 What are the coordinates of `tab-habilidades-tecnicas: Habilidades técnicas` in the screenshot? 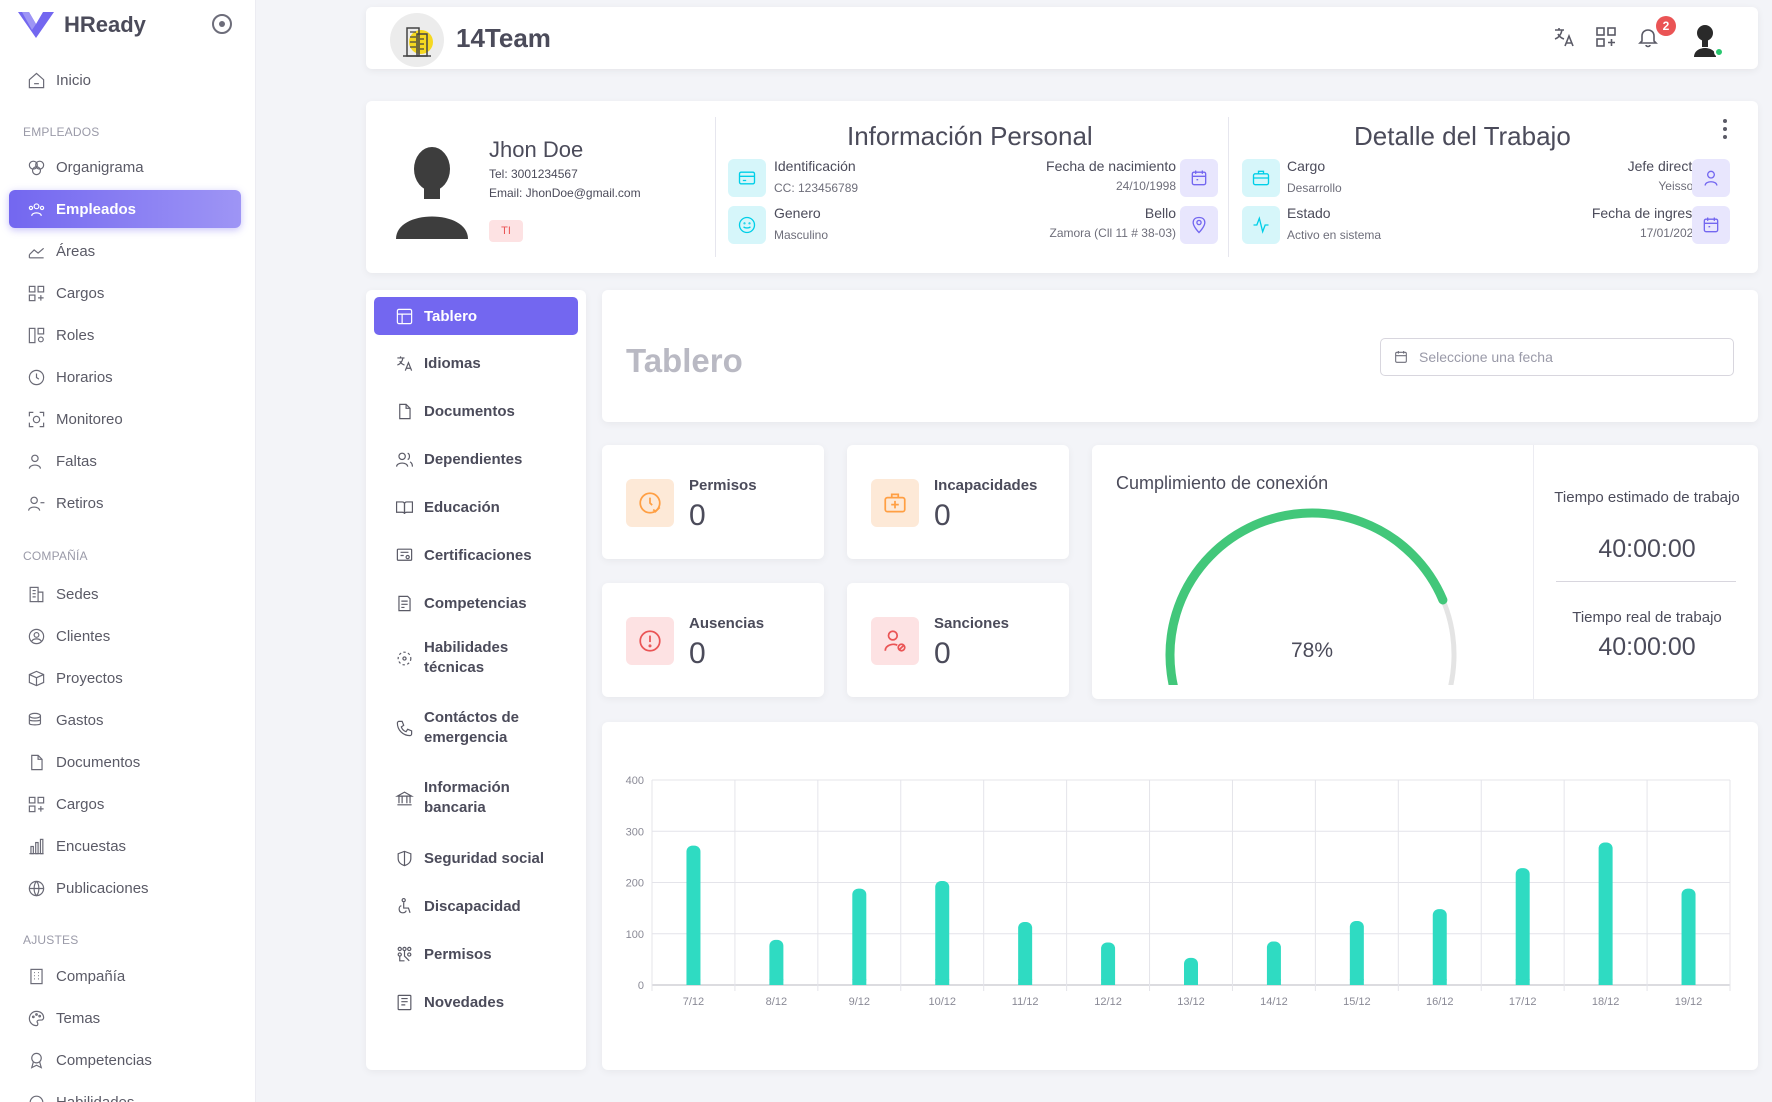 It's located at (476, 658).